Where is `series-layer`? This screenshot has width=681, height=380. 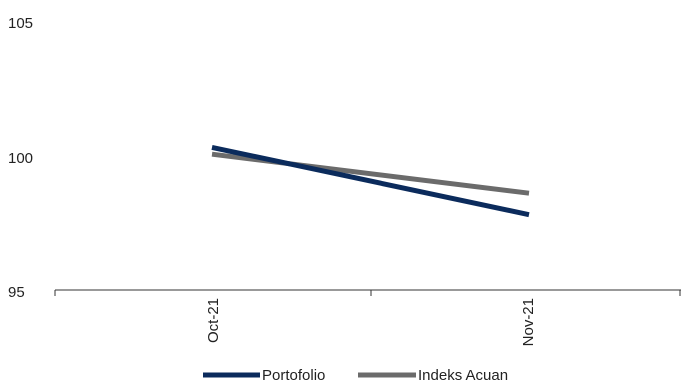
series-layer is located at coordinates (370, 181).